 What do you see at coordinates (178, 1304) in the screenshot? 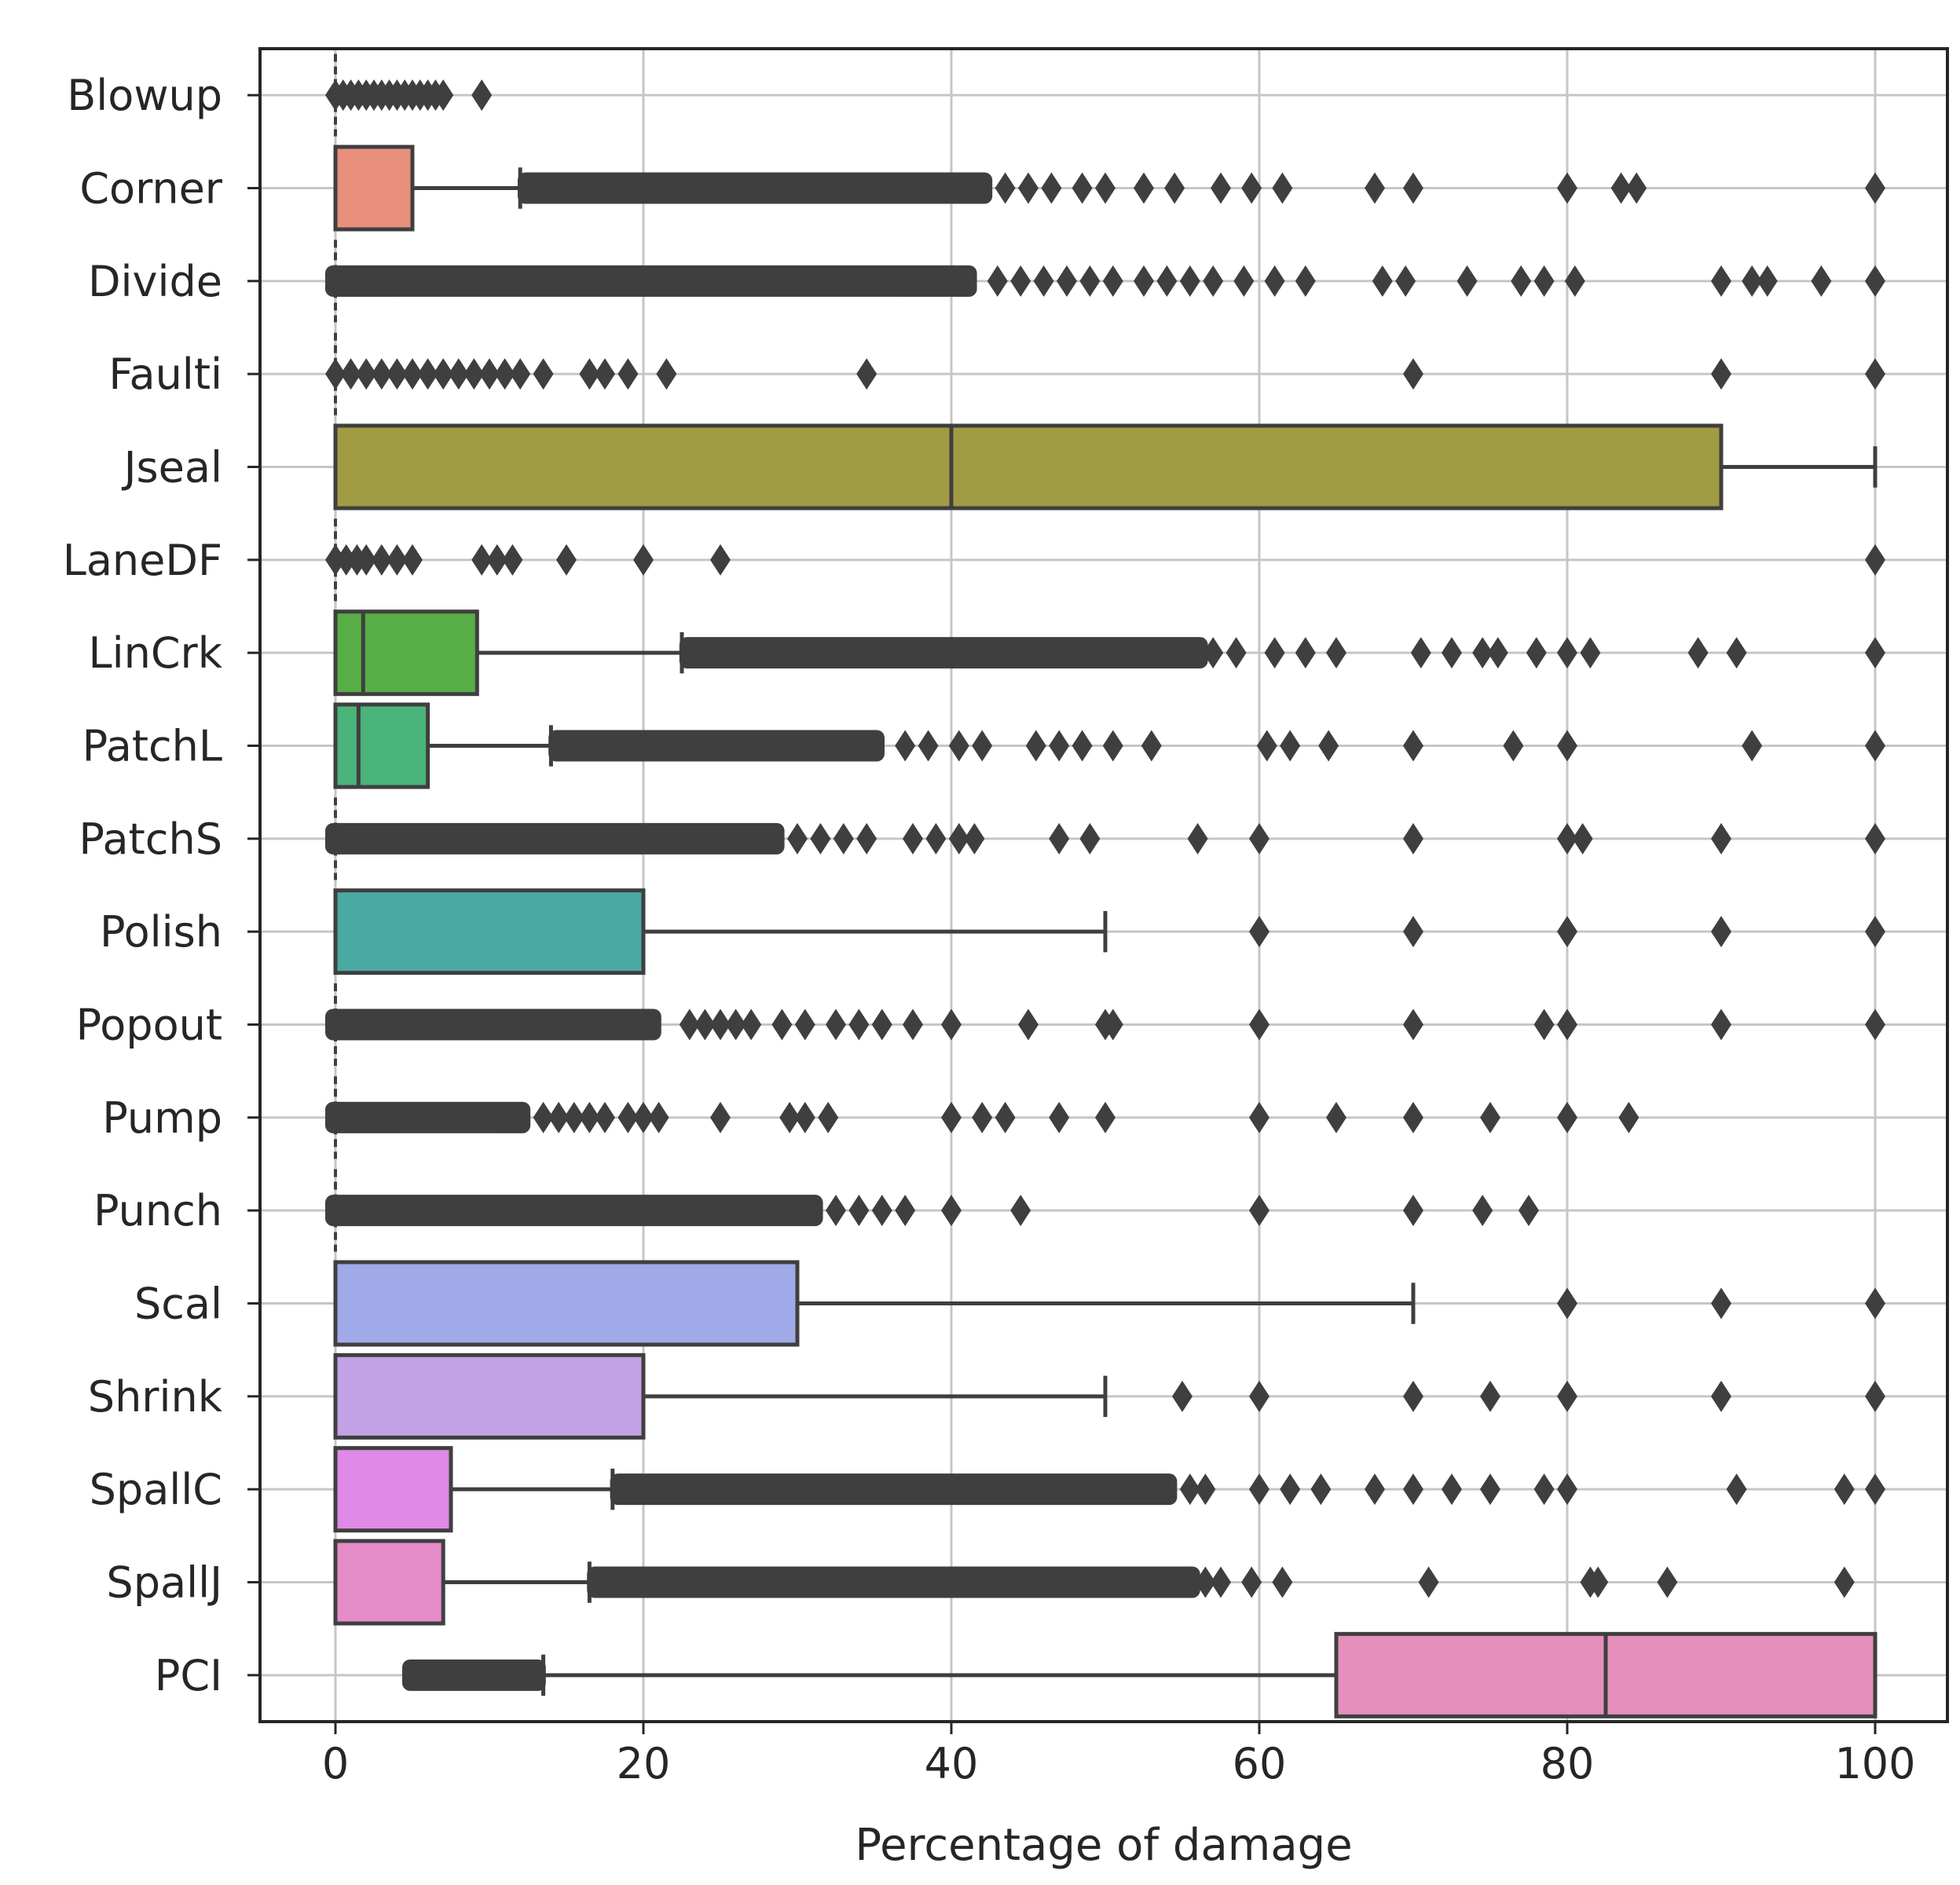
I see `y-tick-label: Scal` at bounding box center [178, 1304].